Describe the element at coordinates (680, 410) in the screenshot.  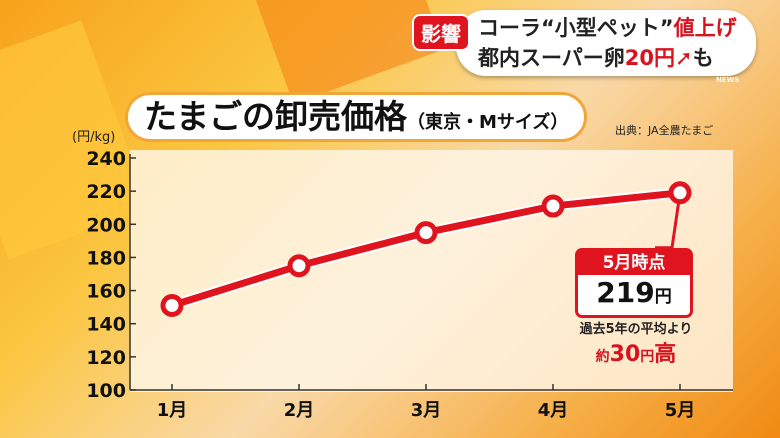
I see `x-tick-label: 5月` at that location.